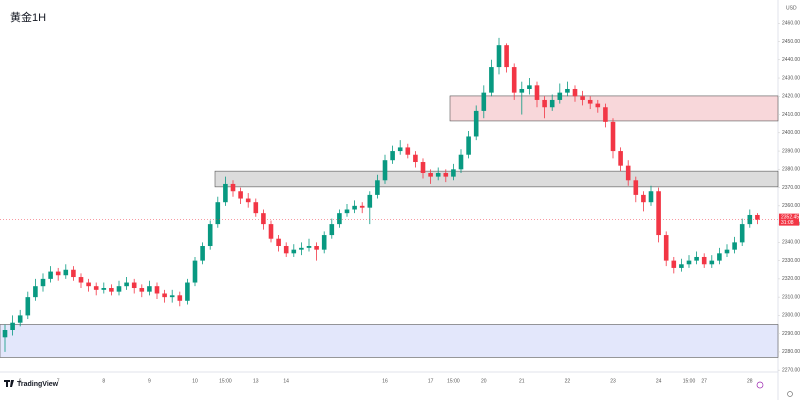 This screenshot has height=400, width=800. What do you see at coordinates (484, 381) in the screenshot?
I see `x-tick-label: 20` at bounding box center [484, 381].